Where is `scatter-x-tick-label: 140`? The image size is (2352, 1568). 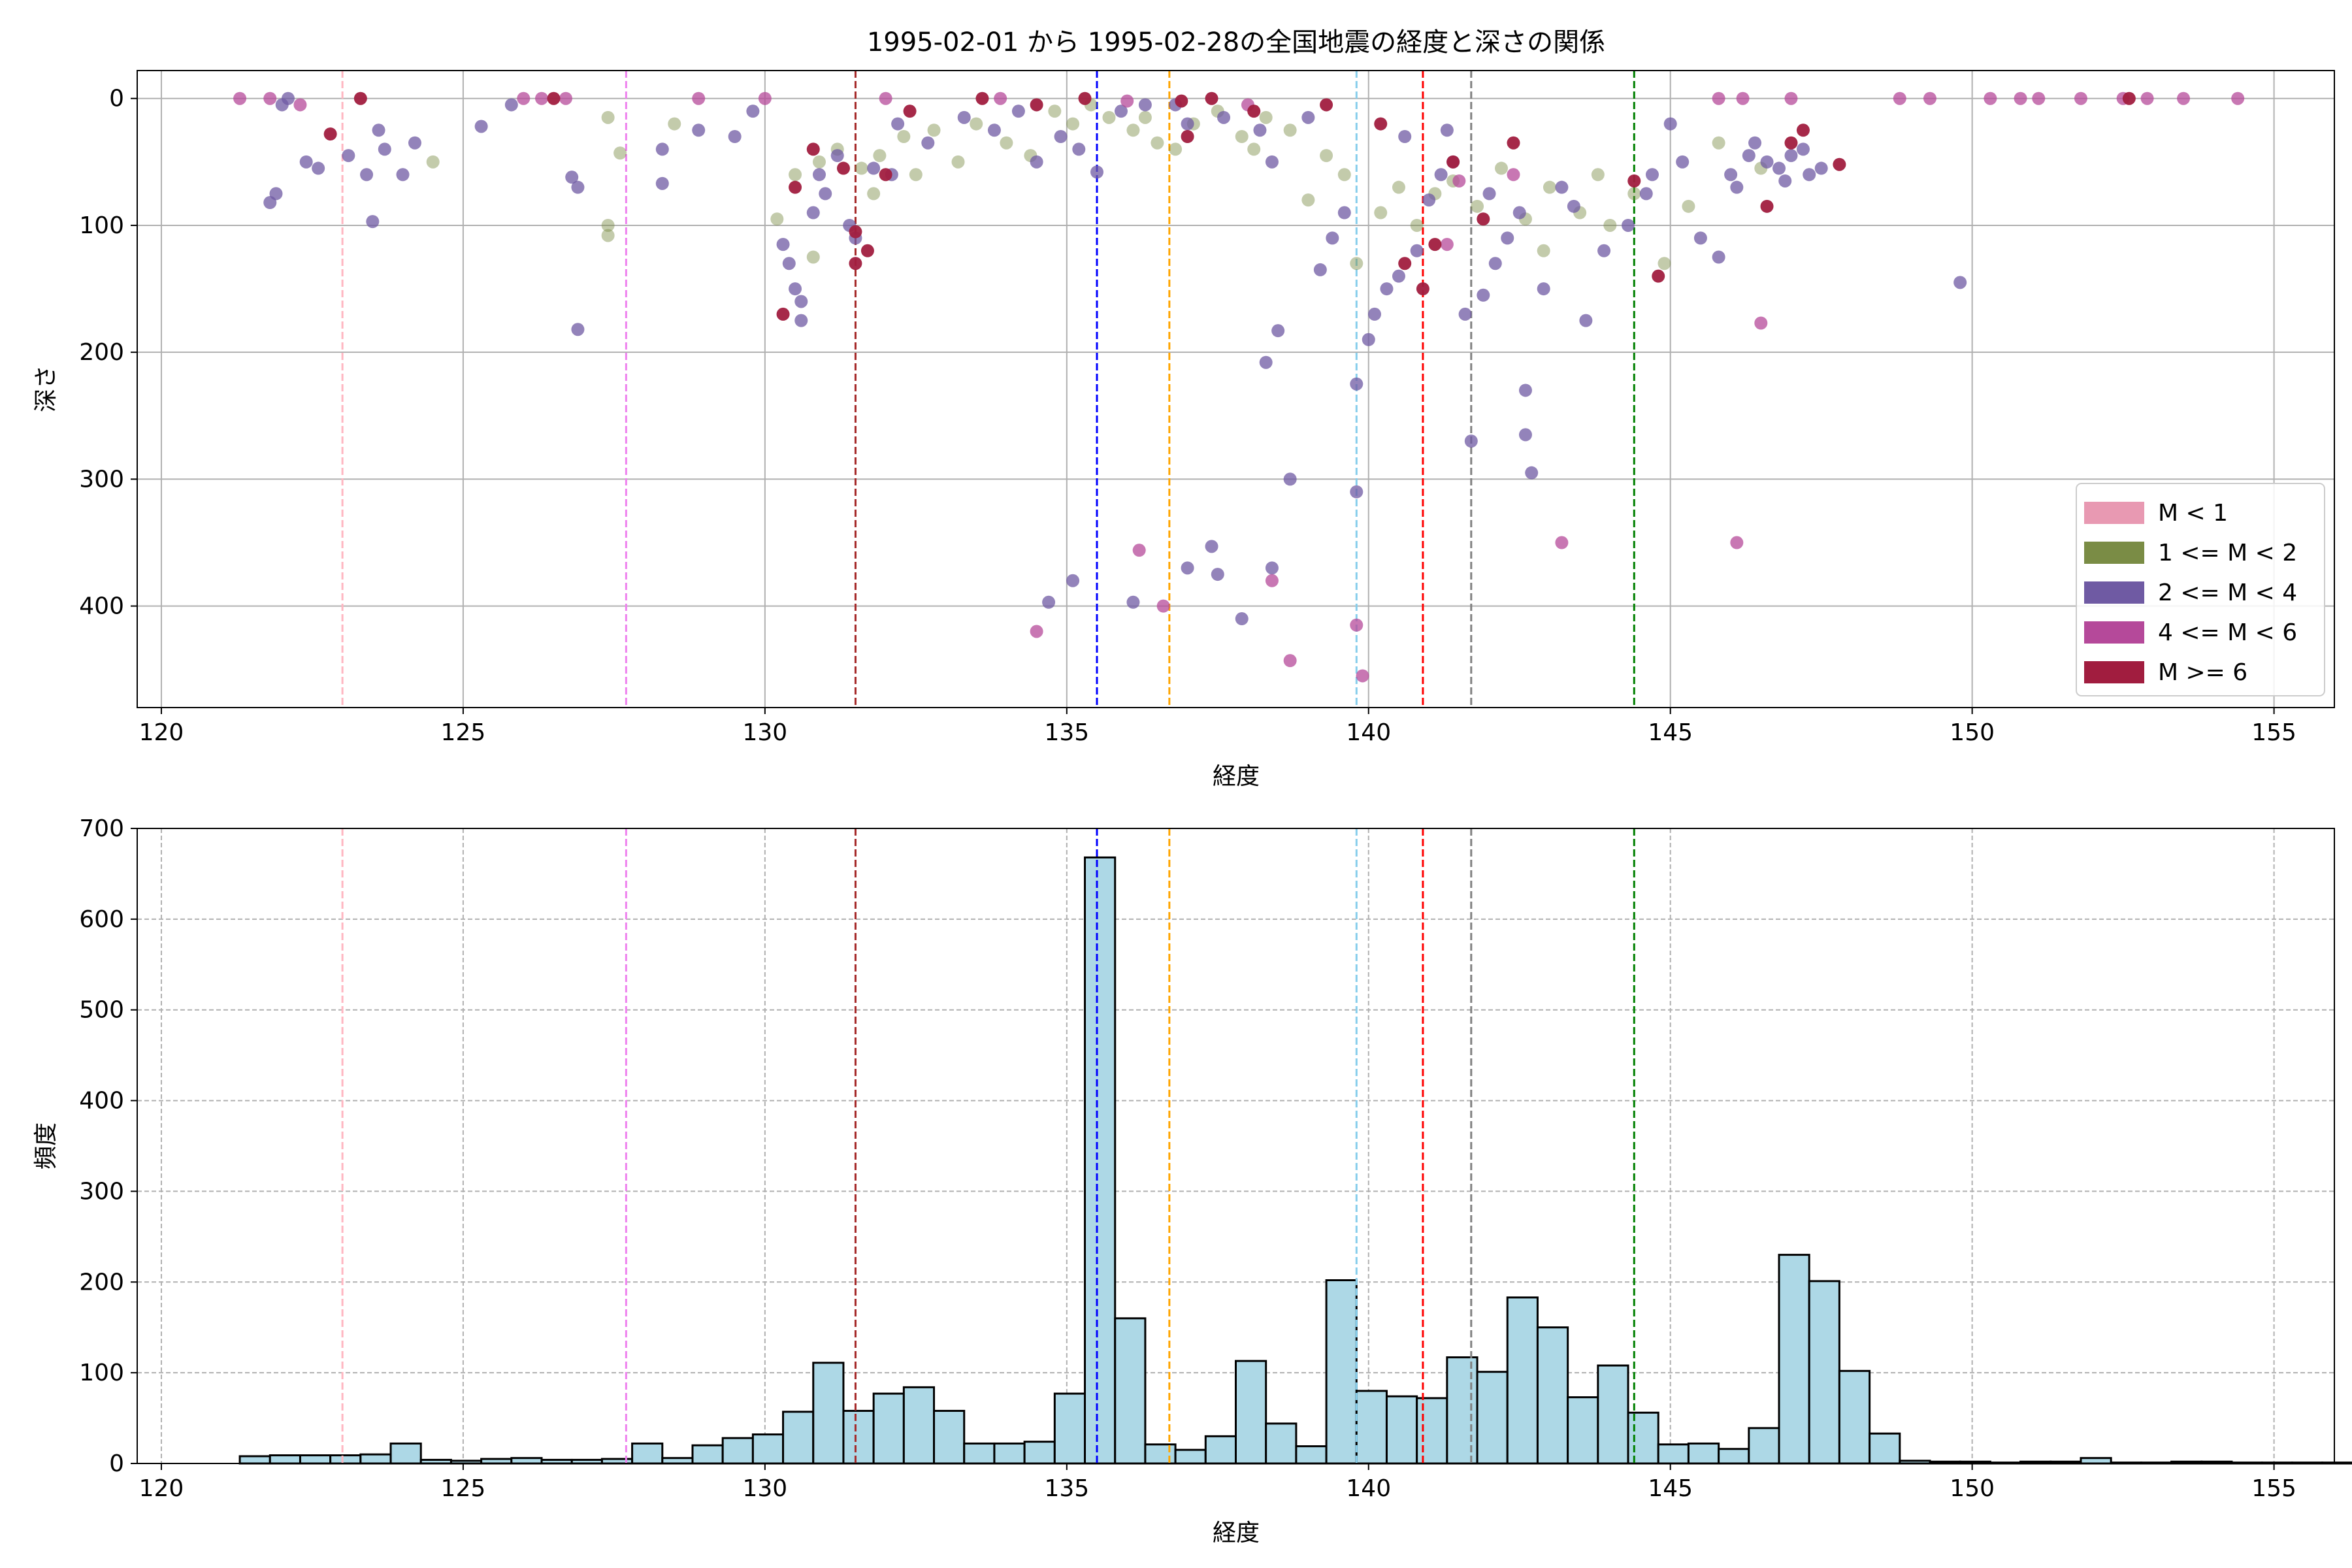 scatter-x-tick-label: 140 is located at coordinates (1368, 732).